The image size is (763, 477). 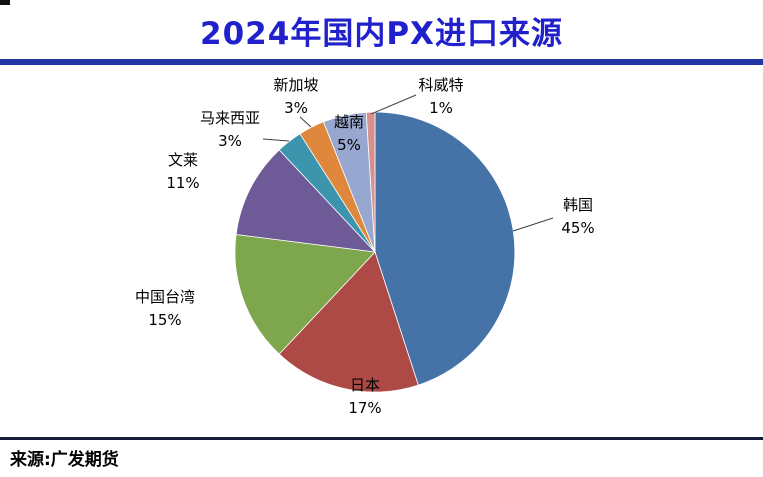 What do you see at coordinates (5, 2) in the screenshot?
I see `corner-mark` at bounding box center [5, 2].